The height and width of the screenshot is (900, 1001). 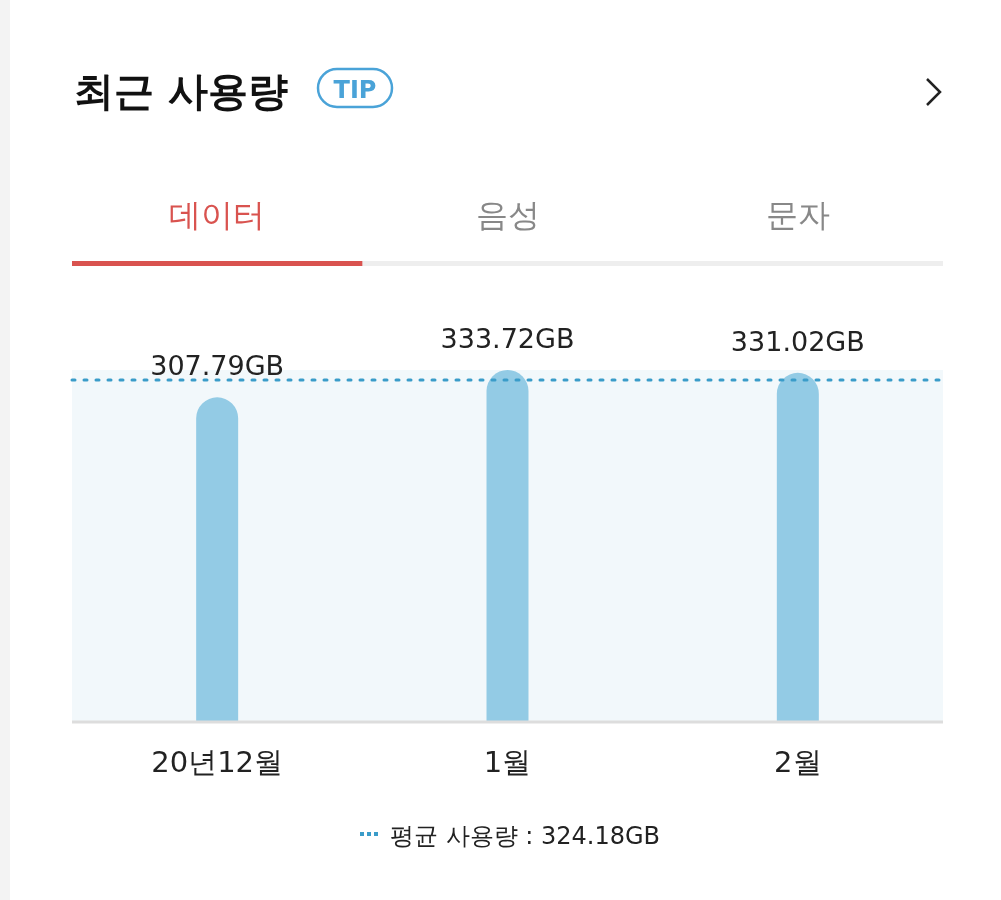 What do you see at coordinates (217, 366) in the screenshot?
I see `data-label: 307.79GB` at bounding box center [217, 366].